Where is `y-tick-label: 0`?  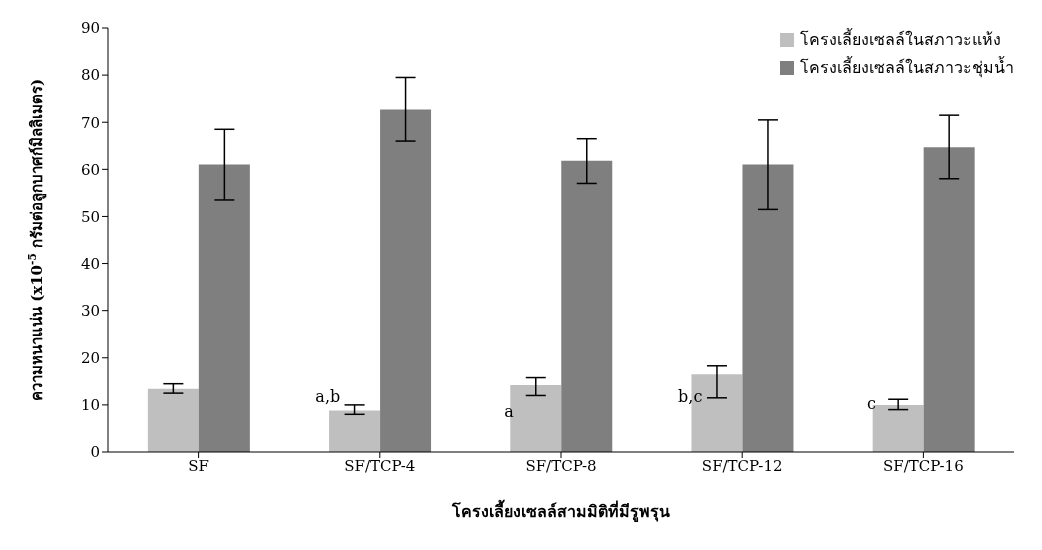 y-tick-label: 0 is located at coordinates (95, 452).